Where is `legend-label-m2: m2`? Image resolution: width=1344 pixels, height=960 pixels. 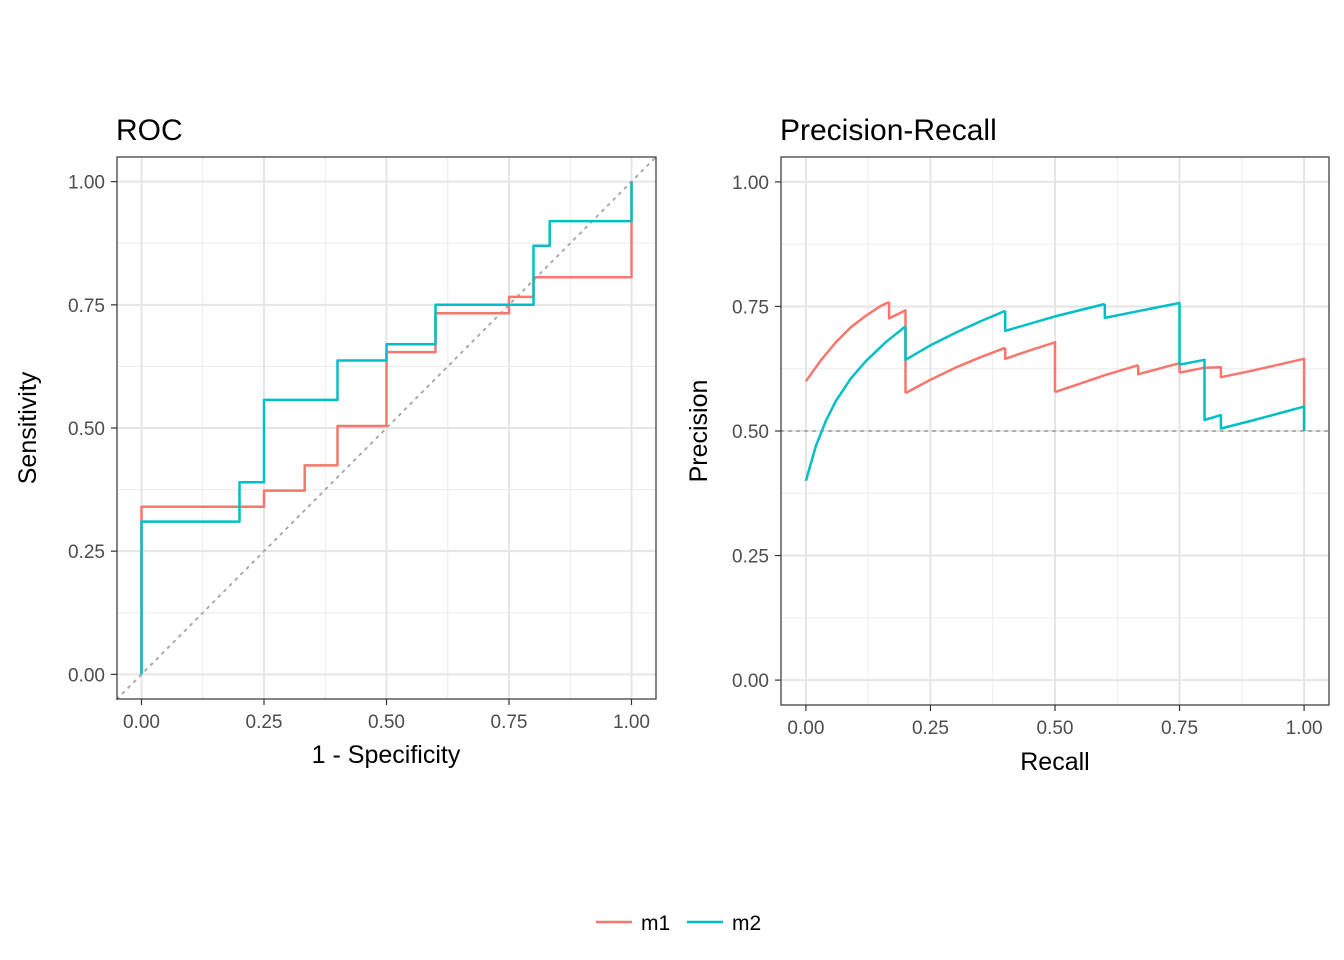
legend-label-m2: m2 is located at coordinates (746, 923).